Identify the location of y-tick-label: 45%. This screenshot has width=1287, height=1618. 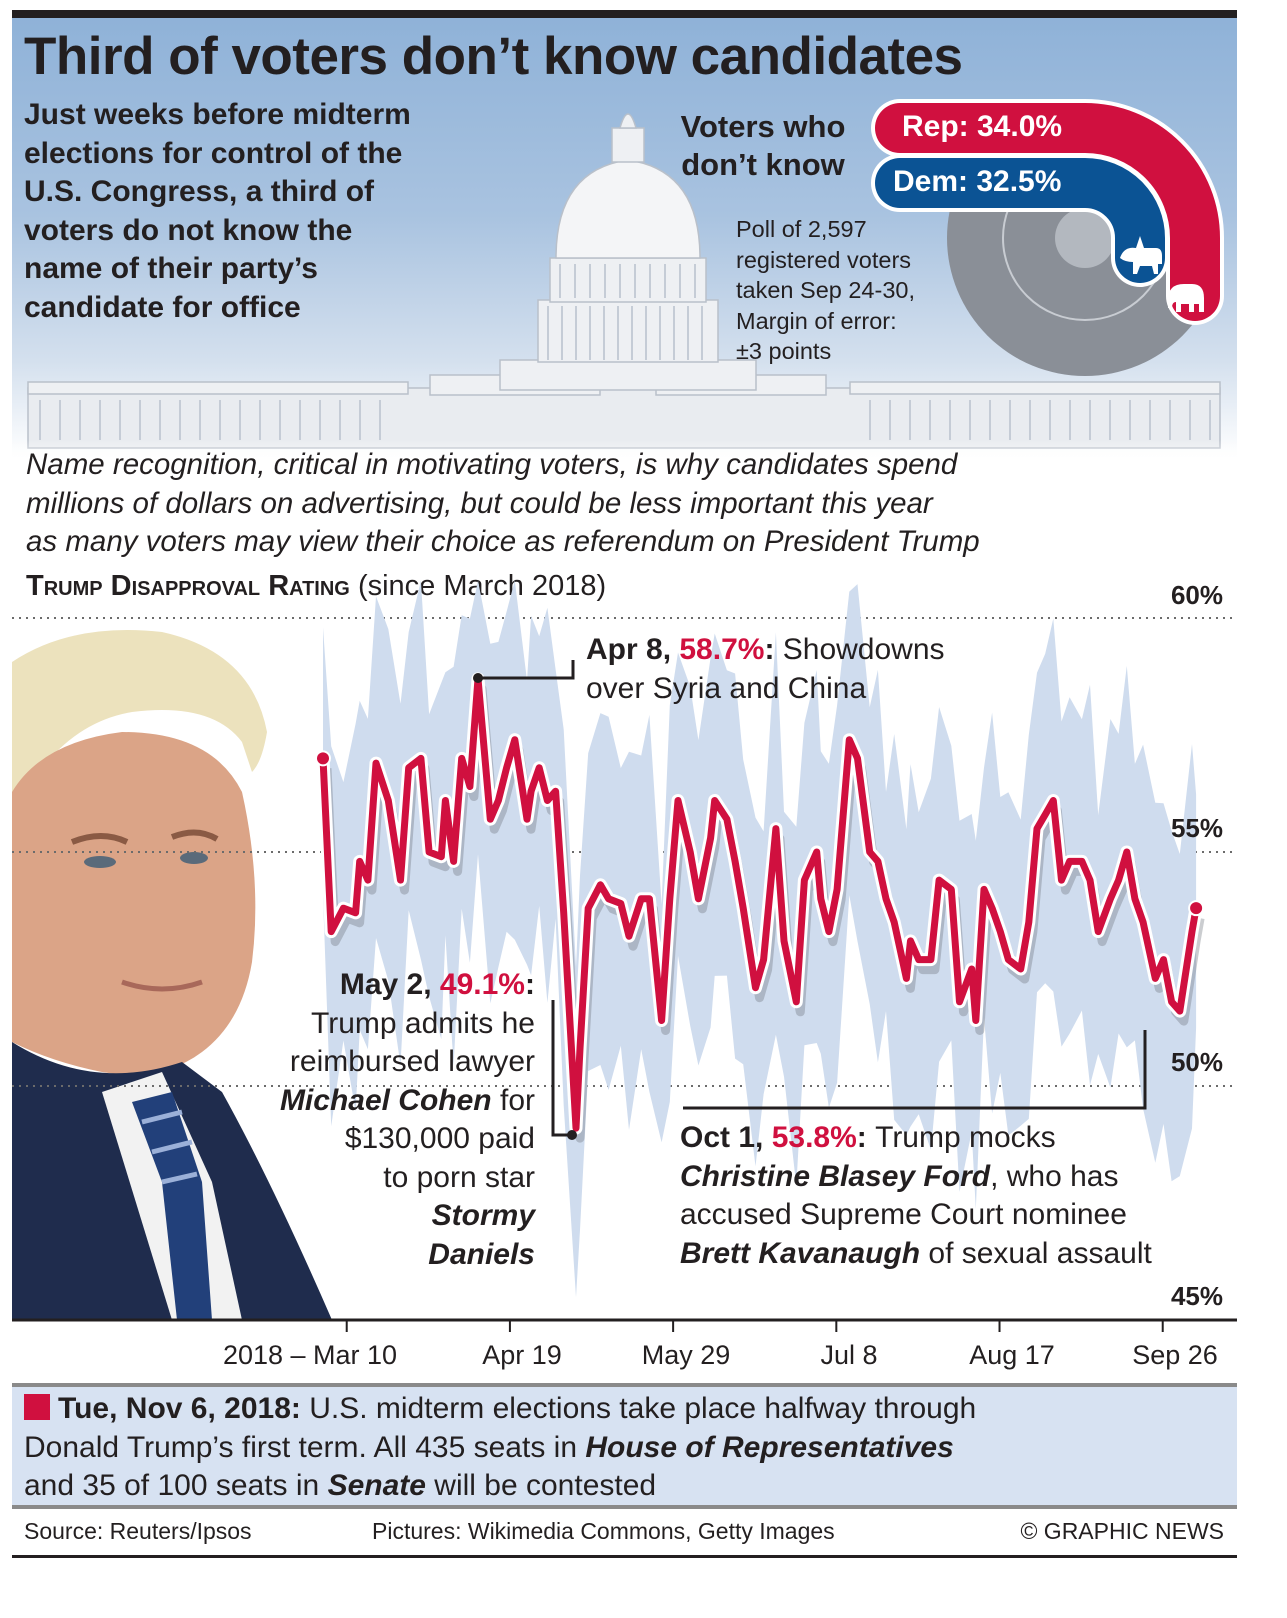
(1196, 1296).